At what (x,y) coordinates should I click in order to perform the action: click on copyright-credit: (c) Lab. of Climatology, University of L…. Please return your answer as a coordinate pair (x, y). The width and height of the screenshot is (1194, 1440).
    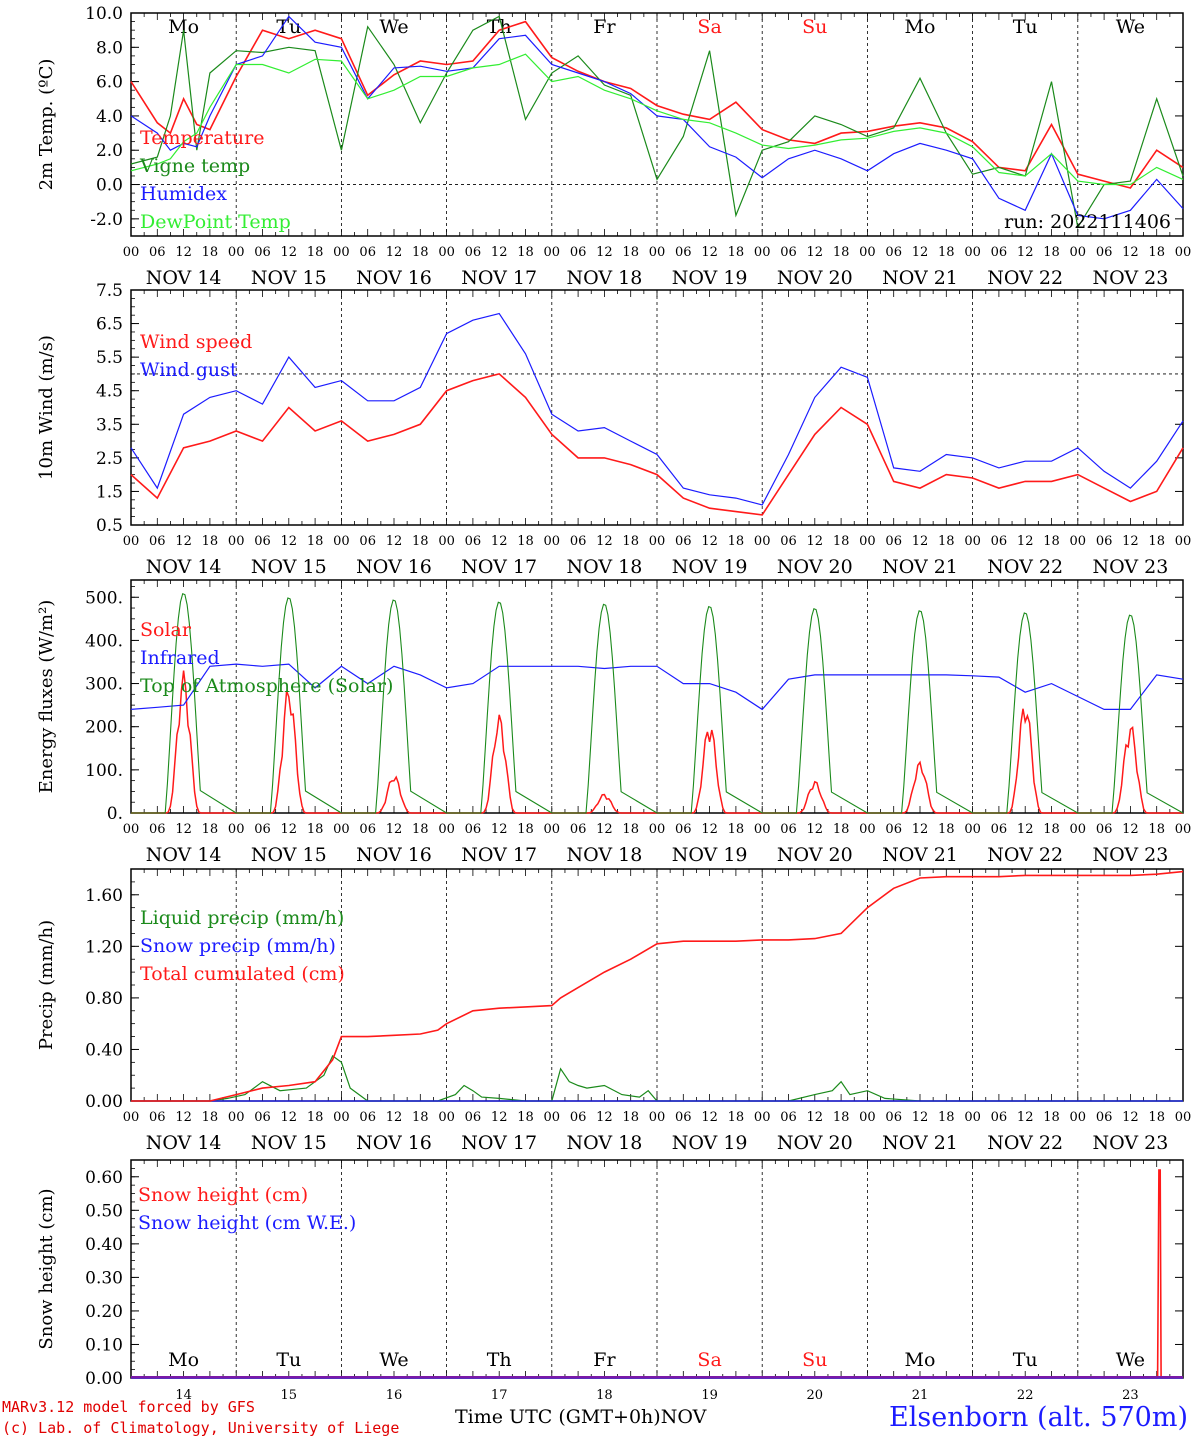
    Looking at the image, I should click on (201, 1428).